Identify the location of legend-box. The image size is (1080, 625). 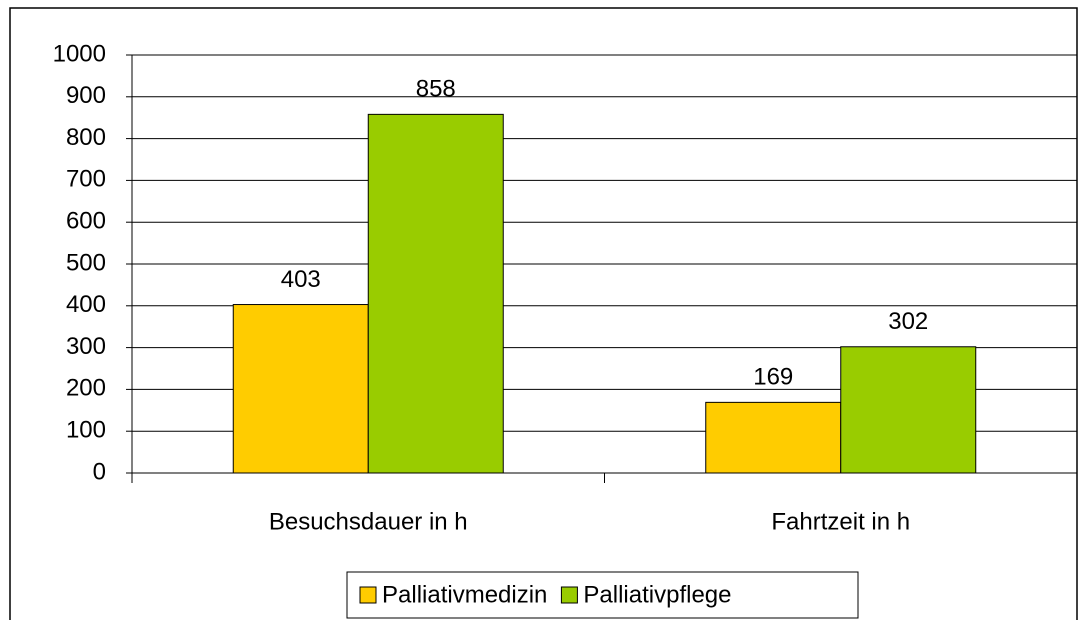
(602, 595).